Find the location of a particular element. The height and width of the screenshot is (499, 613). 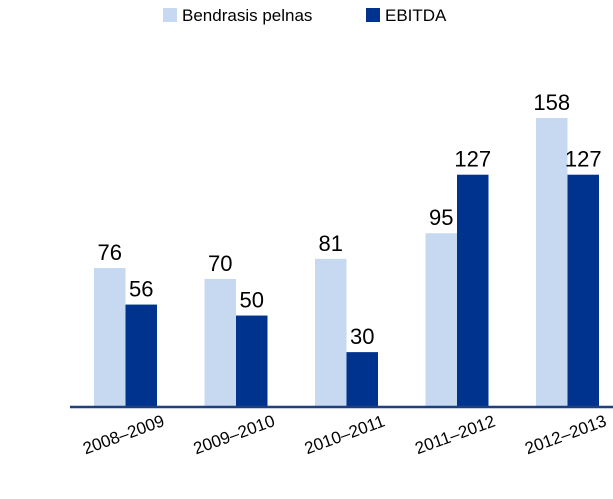

data-label: 76 is located at coordinates (110, 252).